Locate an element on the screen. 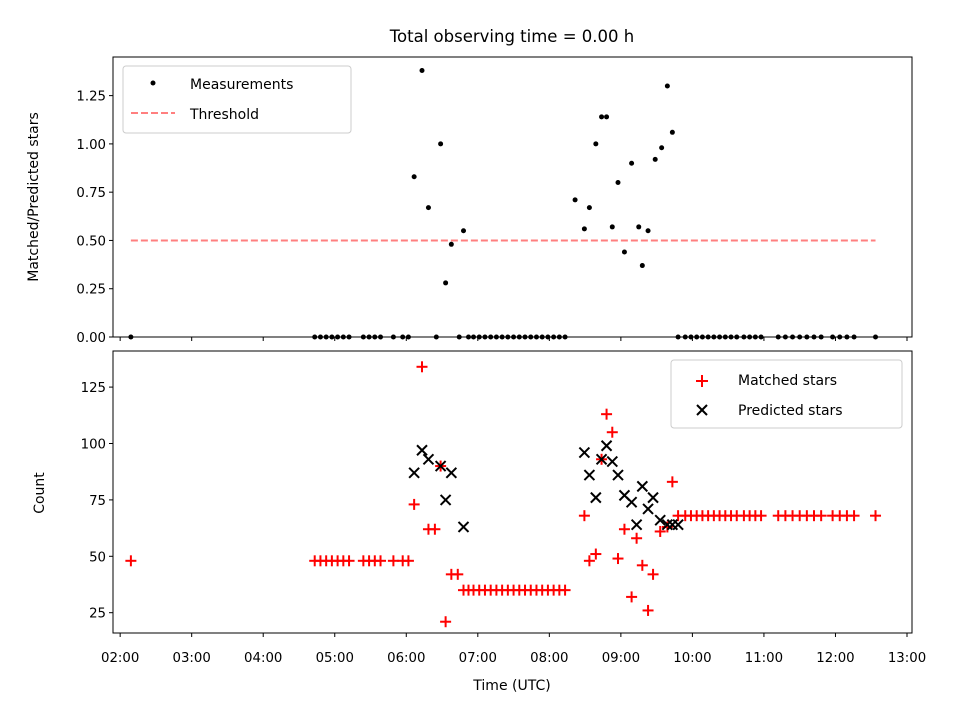  top-y-axis-label: Matched/Predicted stars is located at coordinates (34, 197).